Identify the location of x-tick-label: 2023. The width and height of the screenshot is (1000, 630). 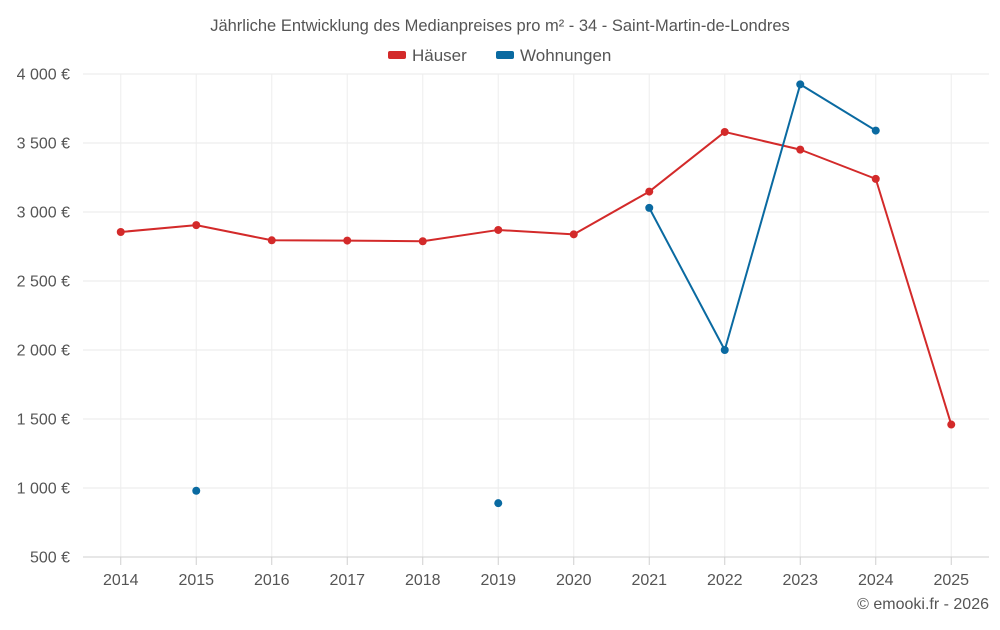
(800, 580).